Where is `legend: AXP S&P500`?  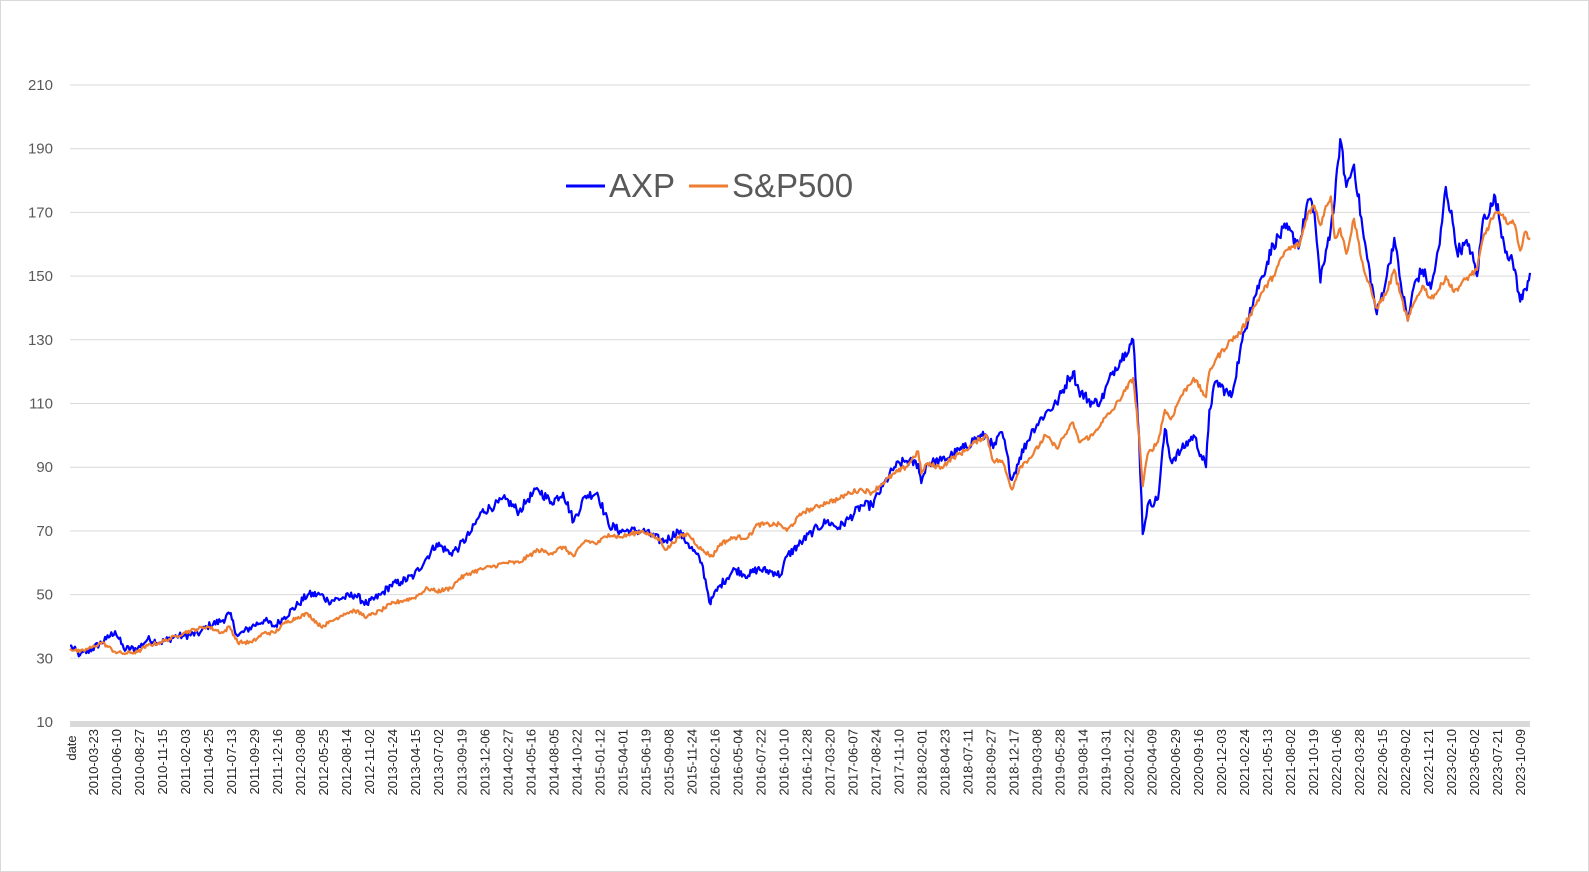
legend: AXP S&P500 is located at coordinates (709, 185).